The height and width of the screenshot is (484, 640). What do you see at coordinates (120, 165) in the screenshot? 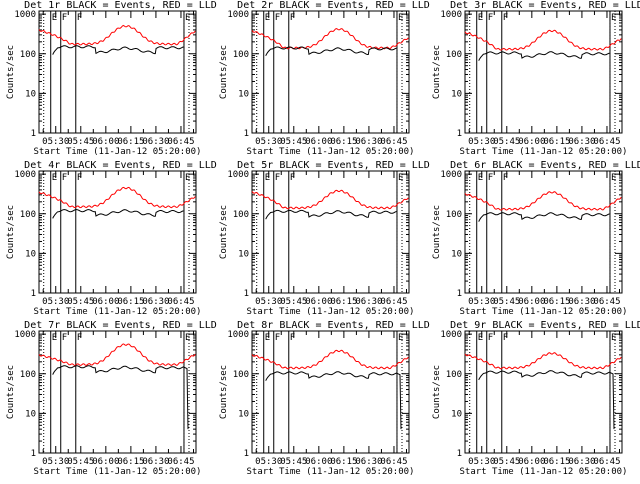
I see `panel-title: Det 4r BLACK = Events, RED = LLD` at bounding box center [120, 165].